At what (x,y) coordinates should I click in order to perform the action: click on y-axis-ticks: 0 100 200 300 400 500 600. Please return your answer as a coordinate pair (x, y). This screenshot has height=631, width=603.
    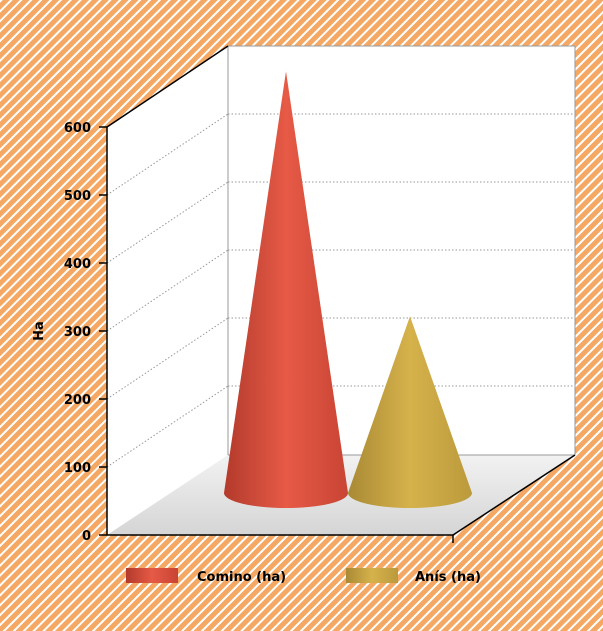
    Looking at the image, I should click on (85, 332).